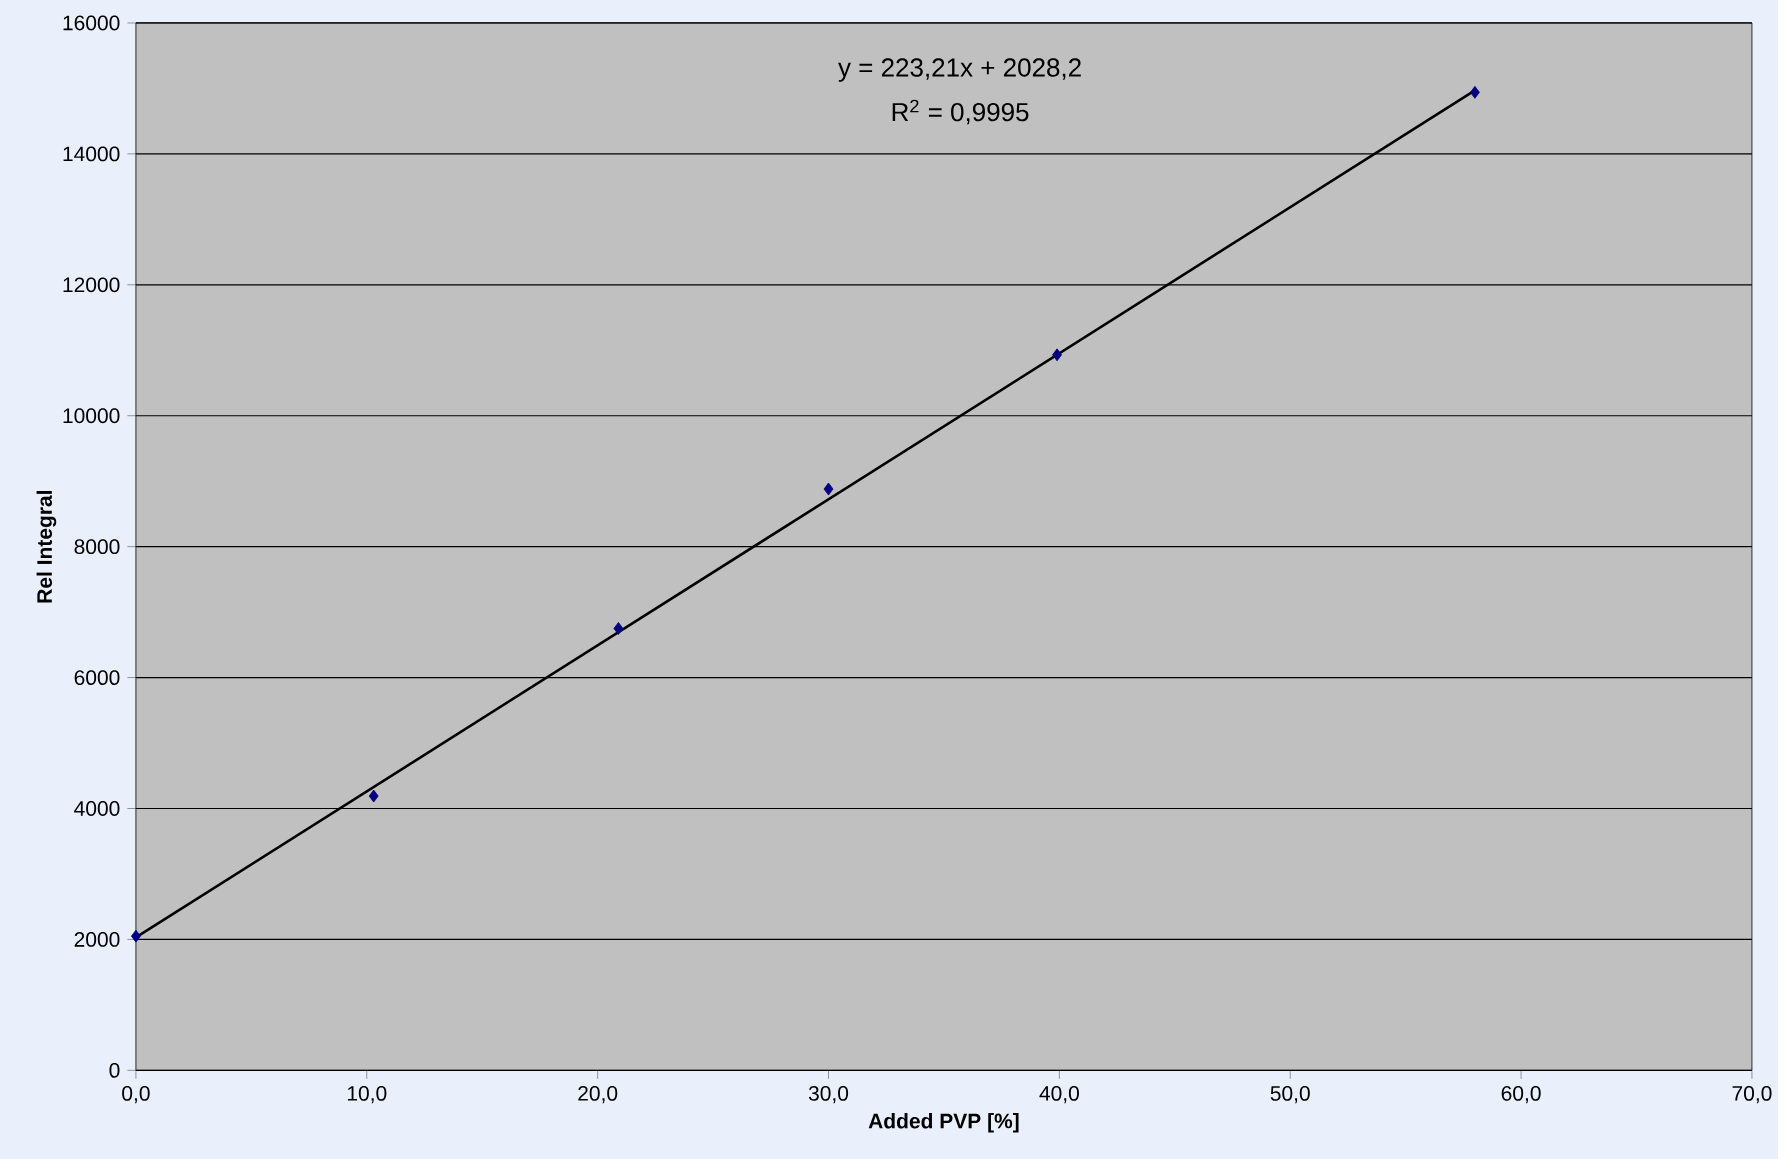 The width and height of the screenshot is (1779, 1159). I want to click on x-tick-label: 60,0, so click(1521, 1094).